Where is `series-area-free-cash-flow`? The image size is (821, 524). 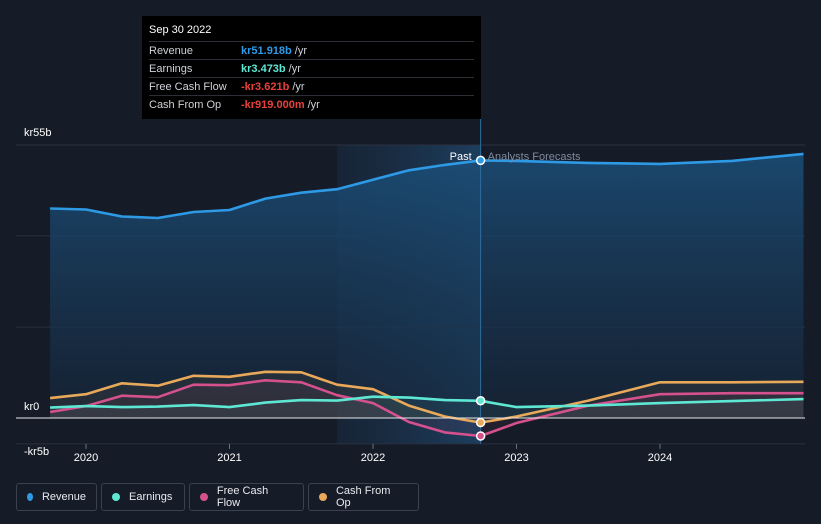 series-area-free-cash-flow is located at coordinates (427, 408).